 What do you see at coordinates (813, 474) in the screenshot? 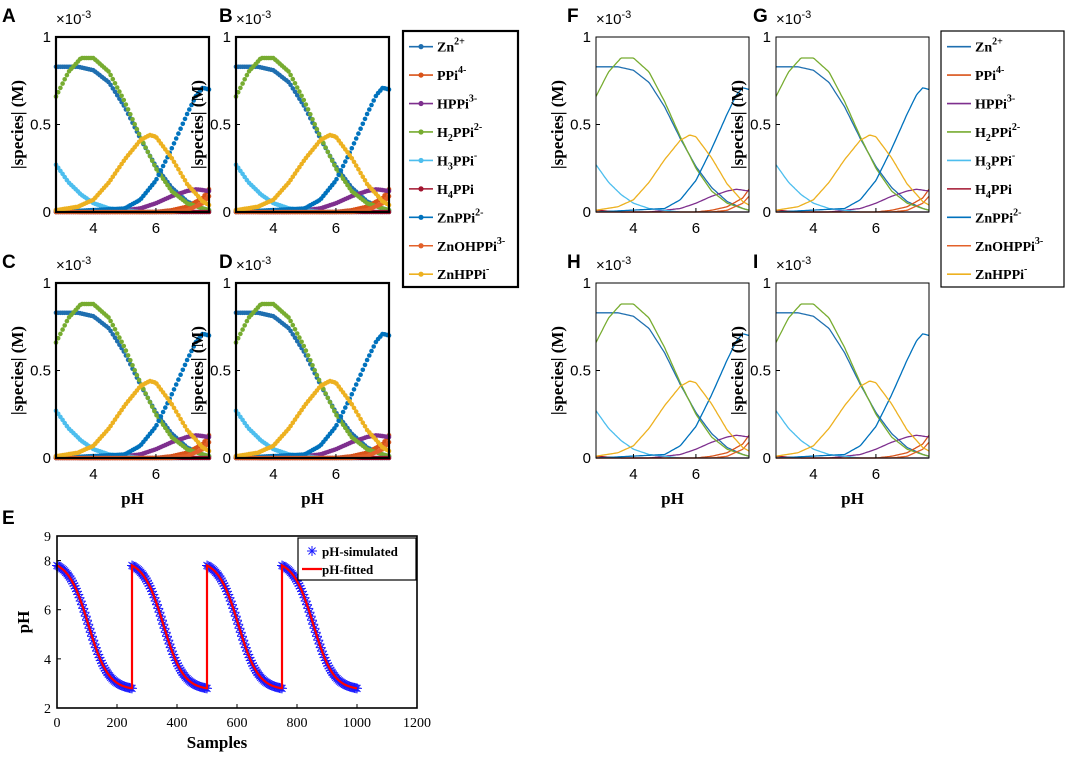
I see `x-tick-label: 4` at bounding box center [813, 474].